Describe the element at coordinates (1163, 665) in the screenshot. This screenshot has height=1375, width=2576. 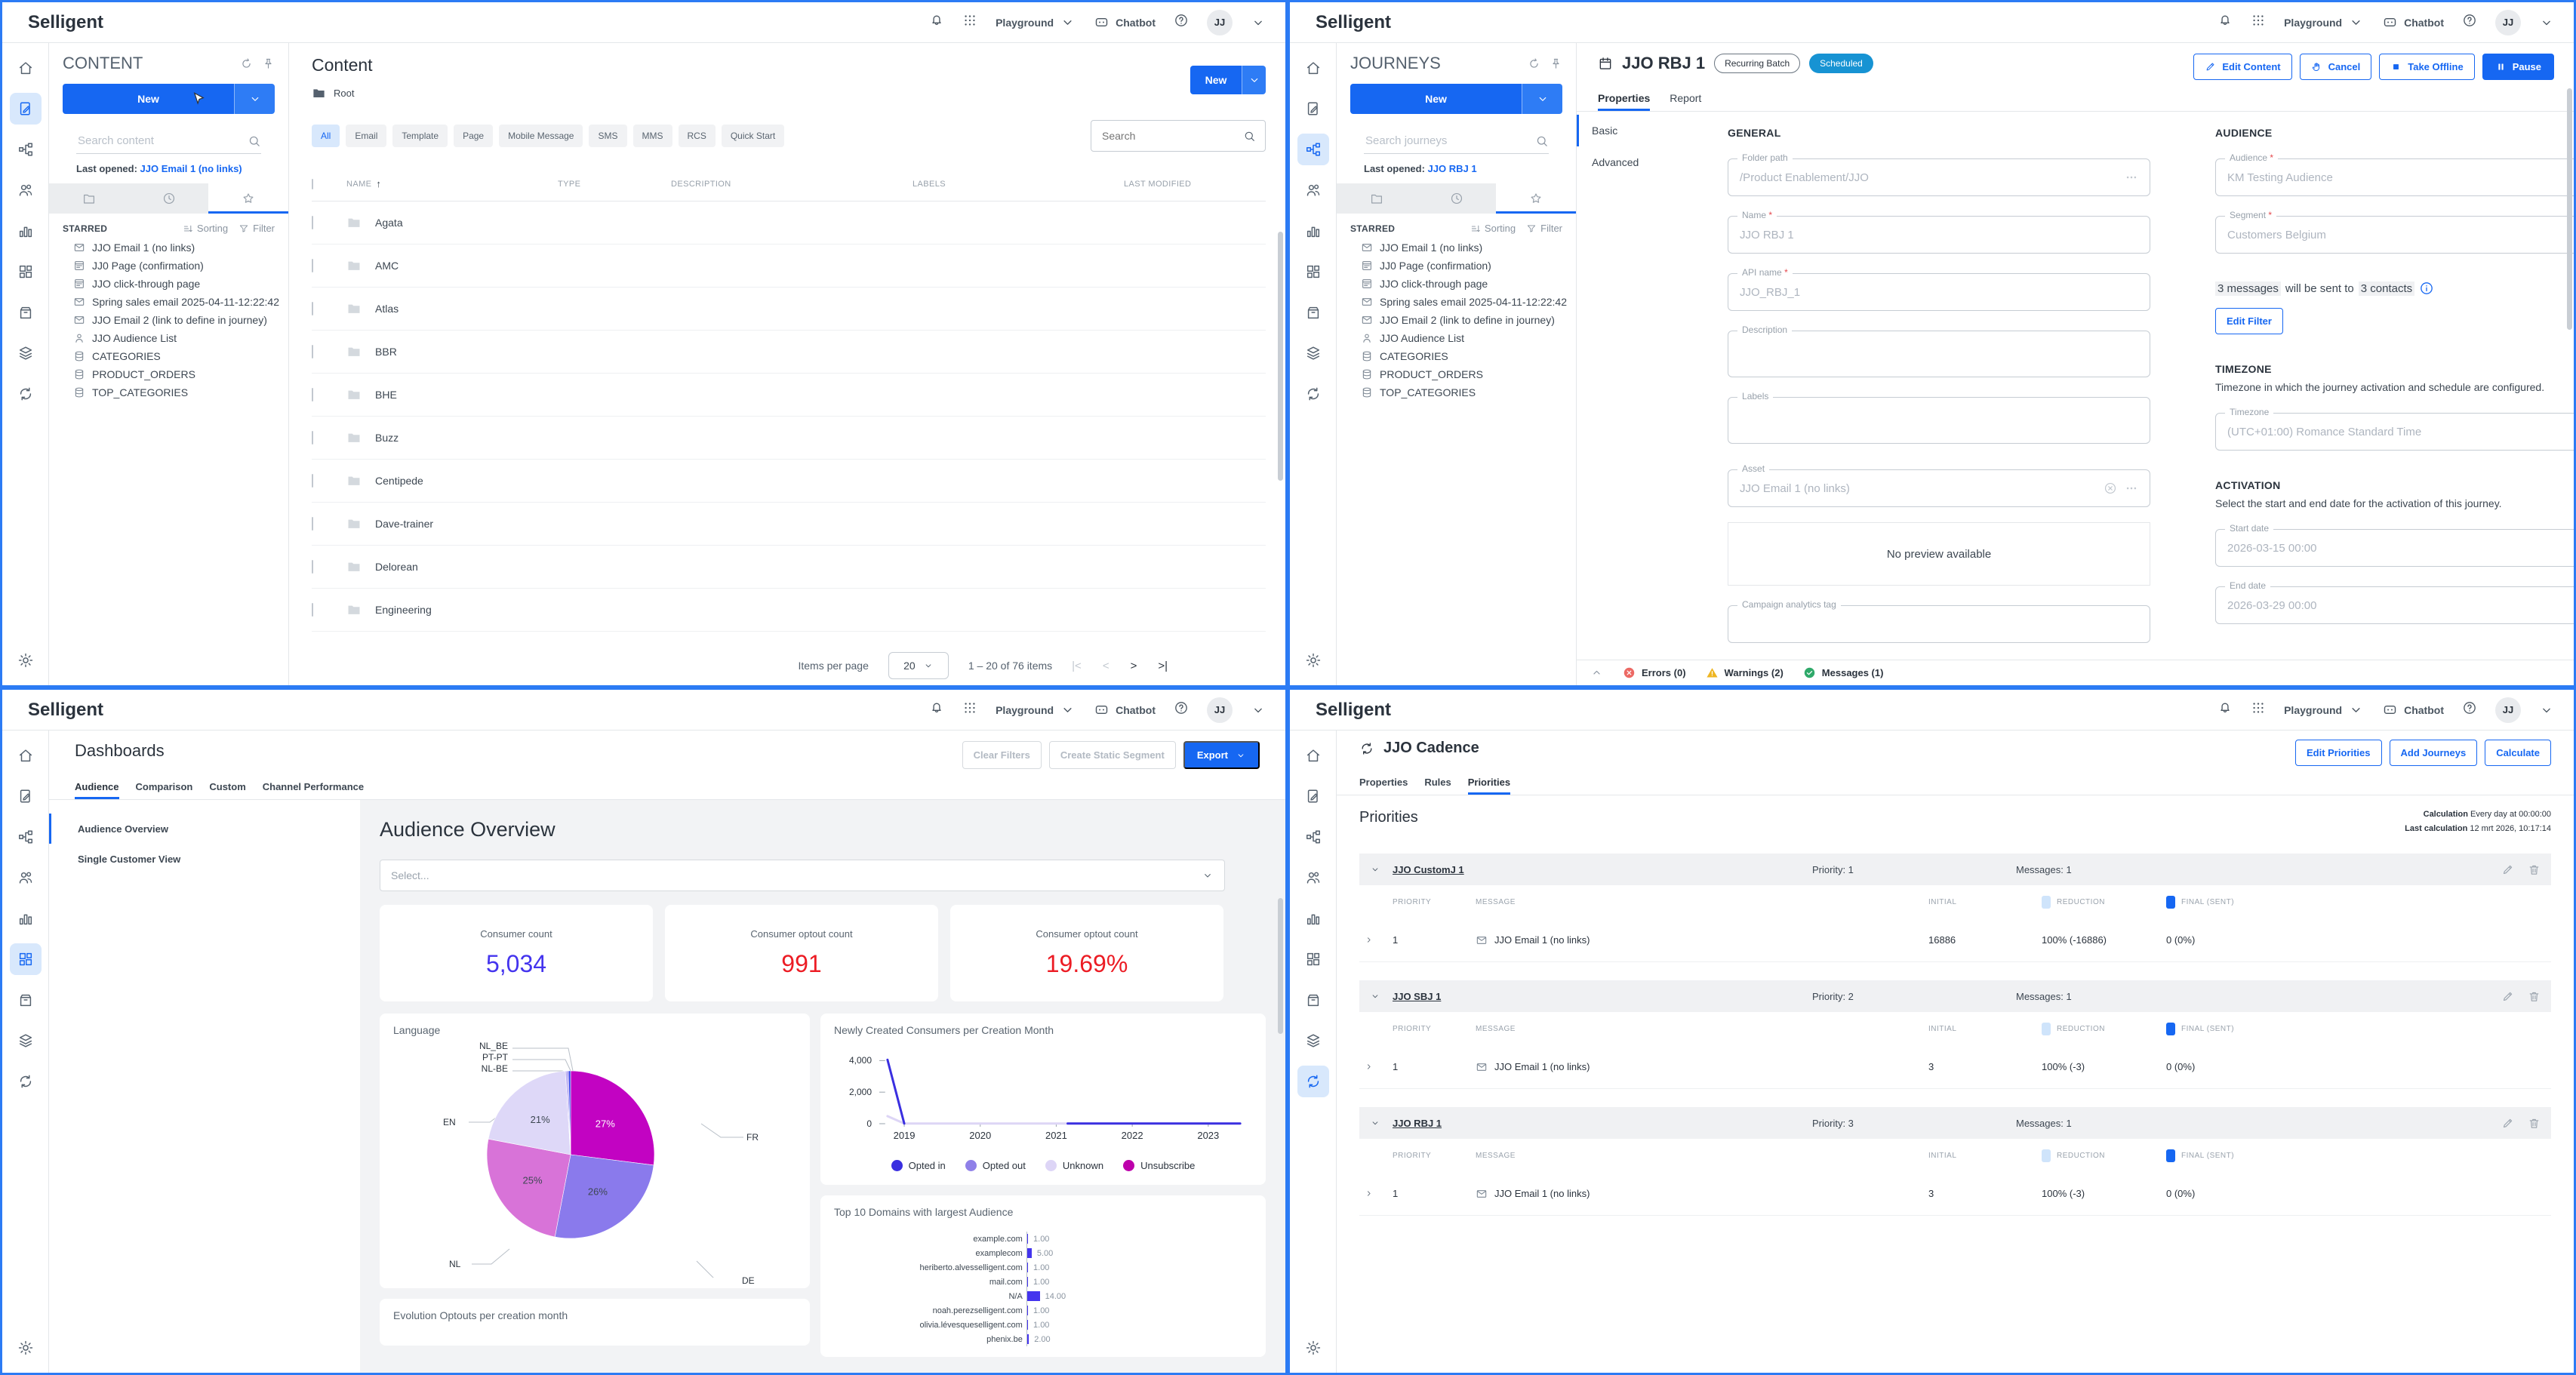
I see `last-page-button: >|` at that location.